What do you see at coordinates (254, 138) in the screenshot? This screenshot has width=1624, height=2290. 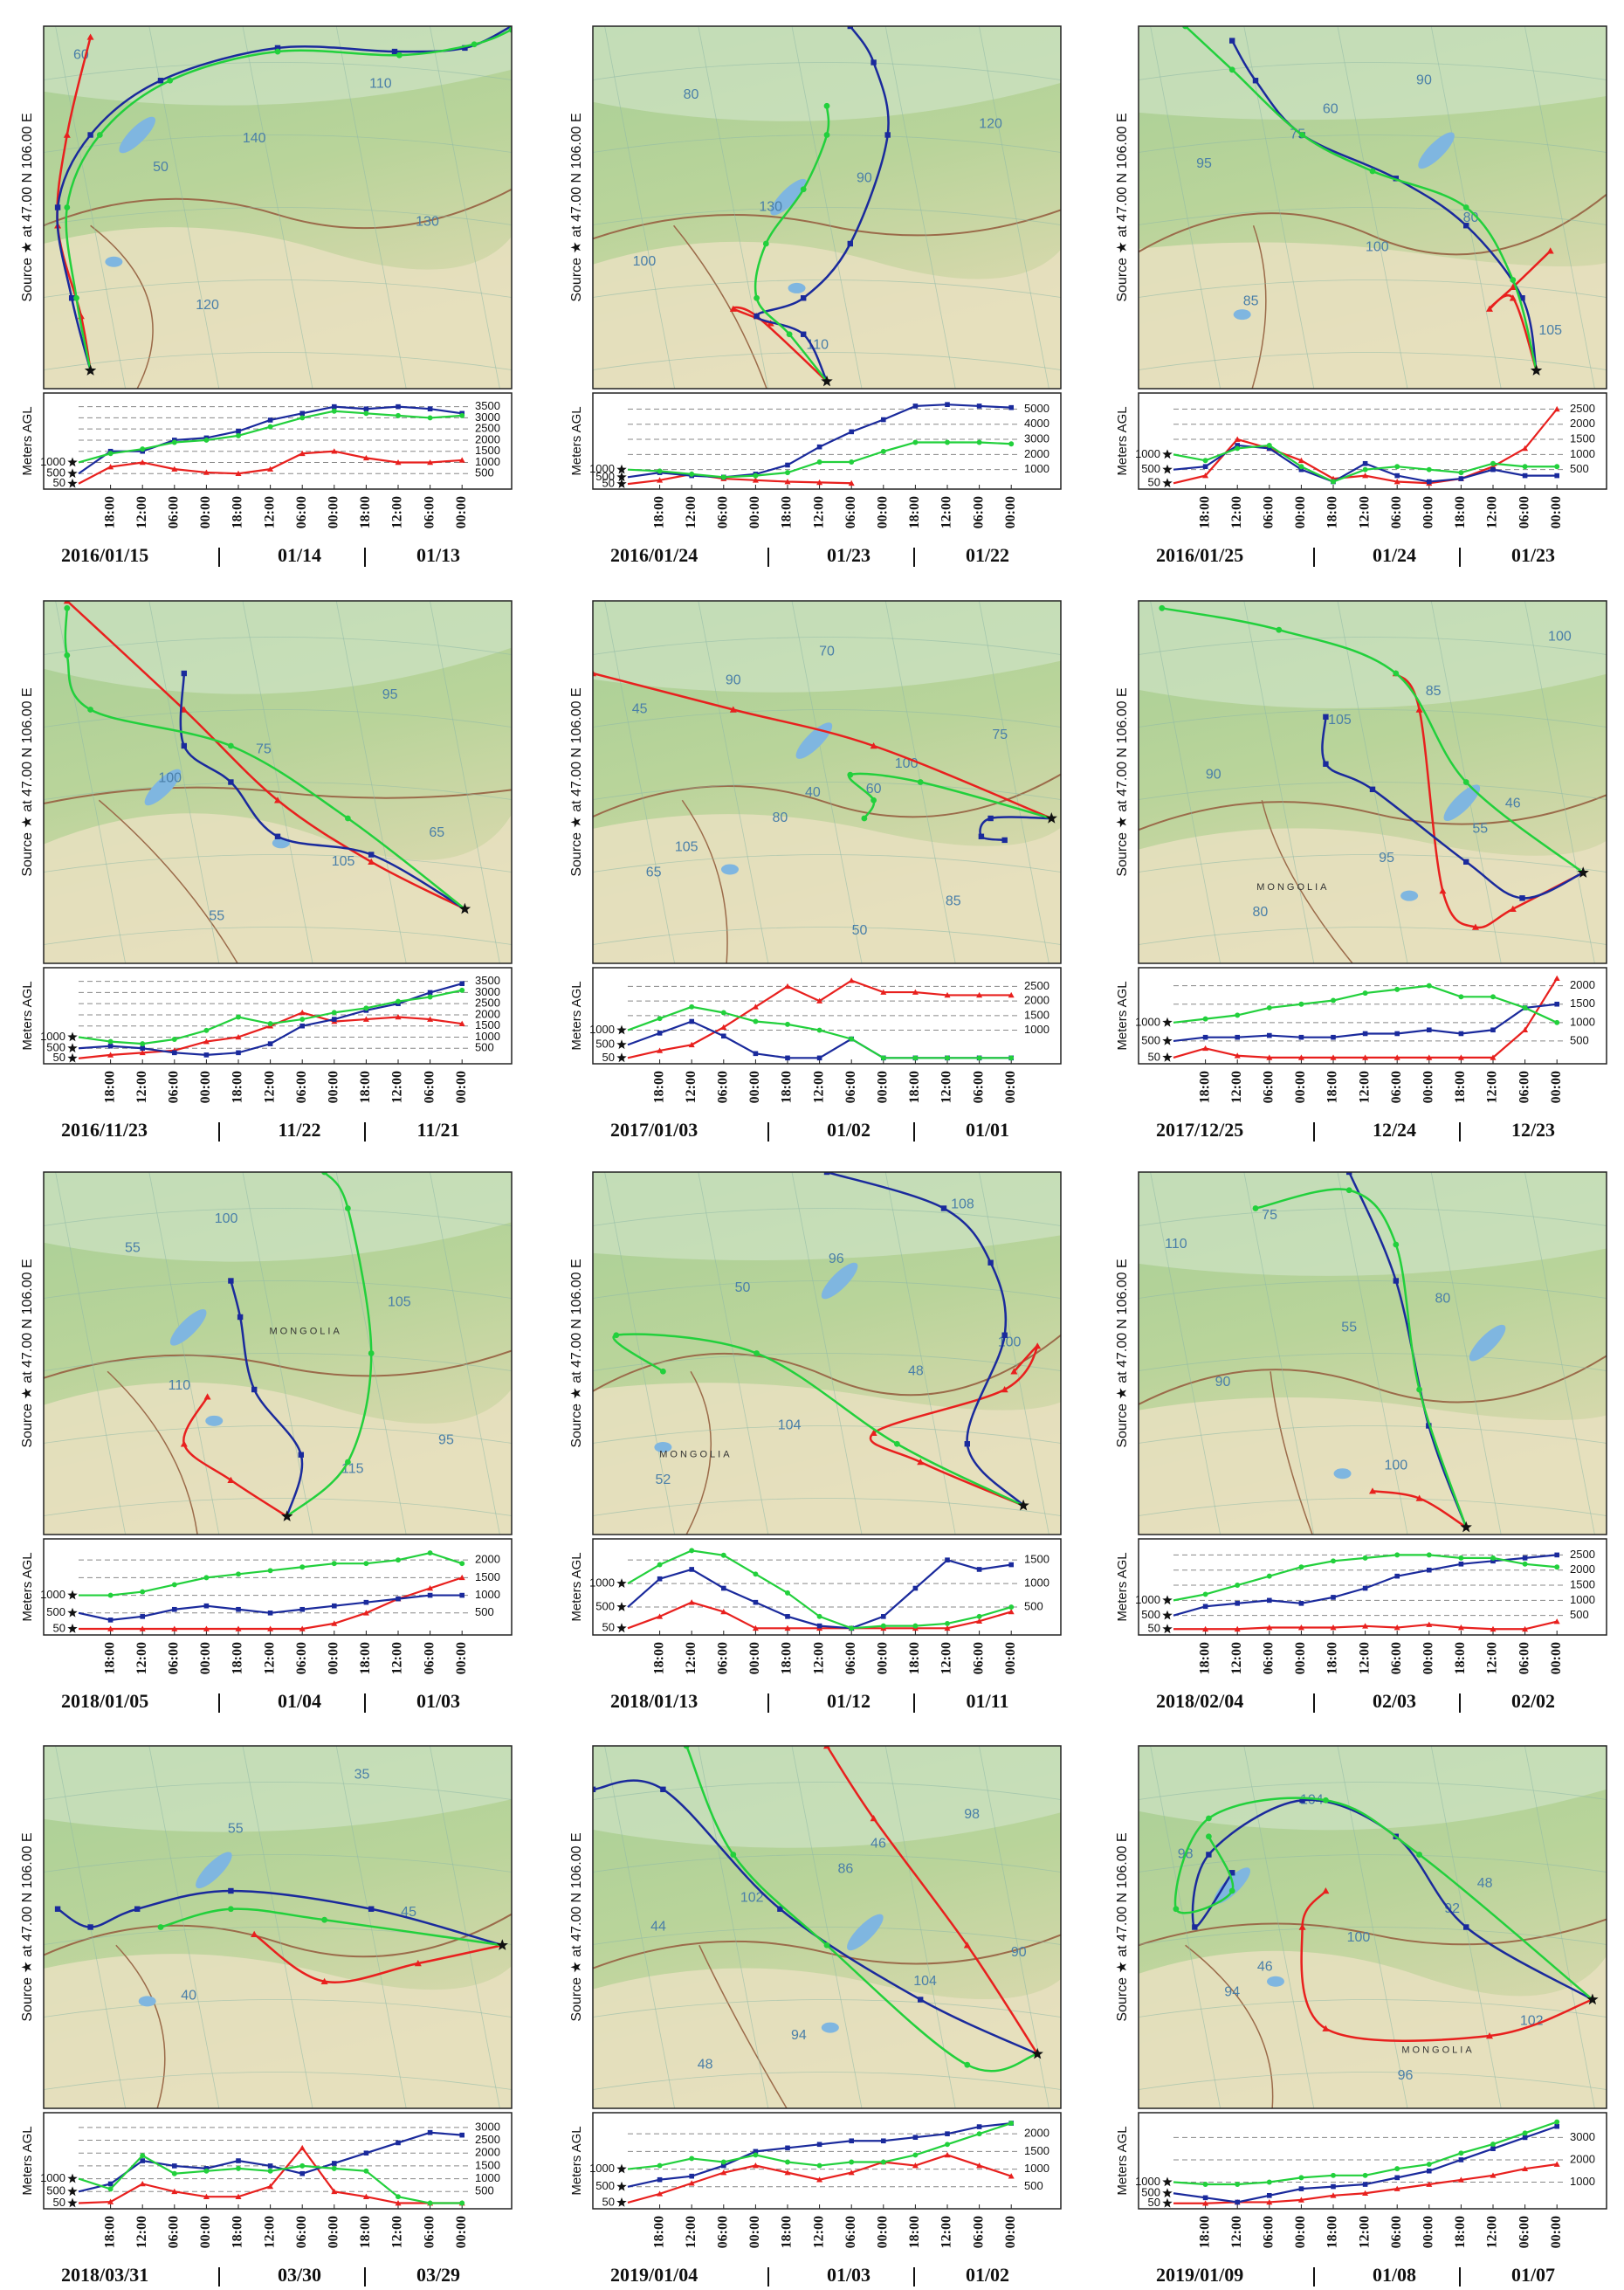 I see `map-grid-label: 140` at bounding box center [254, 138].